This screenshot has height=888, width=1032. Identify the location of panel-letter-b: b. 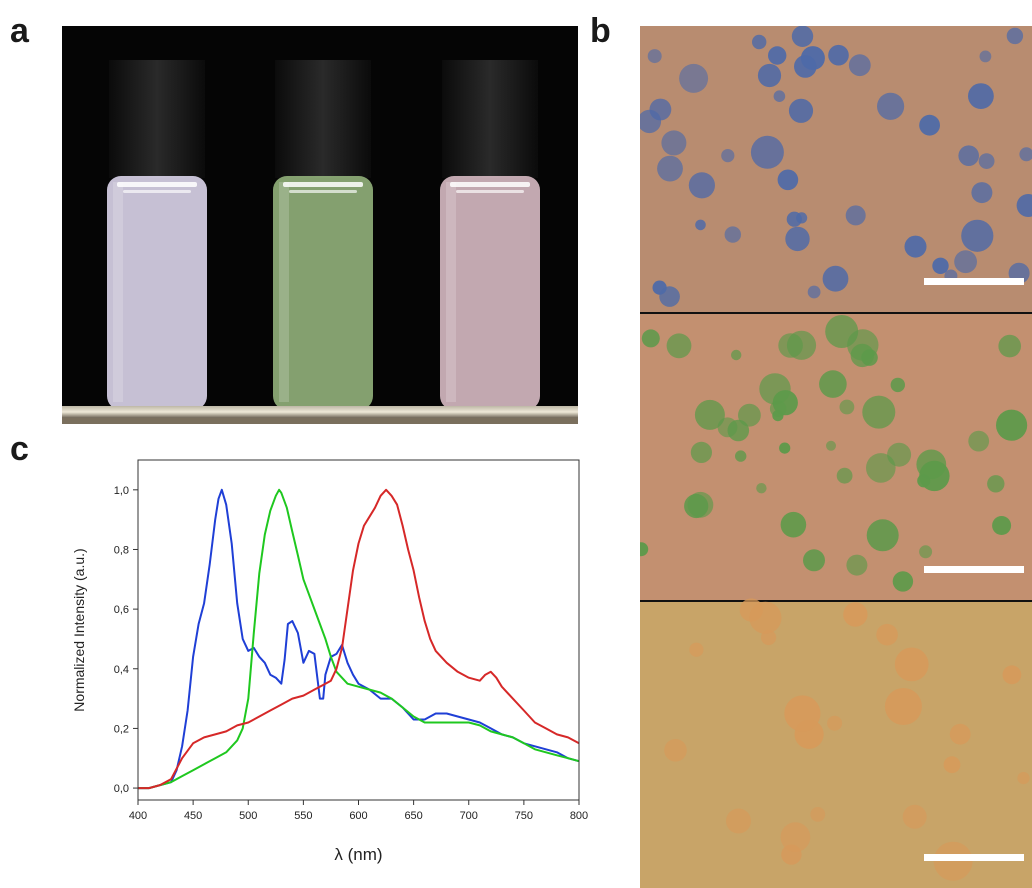
(600, 31).